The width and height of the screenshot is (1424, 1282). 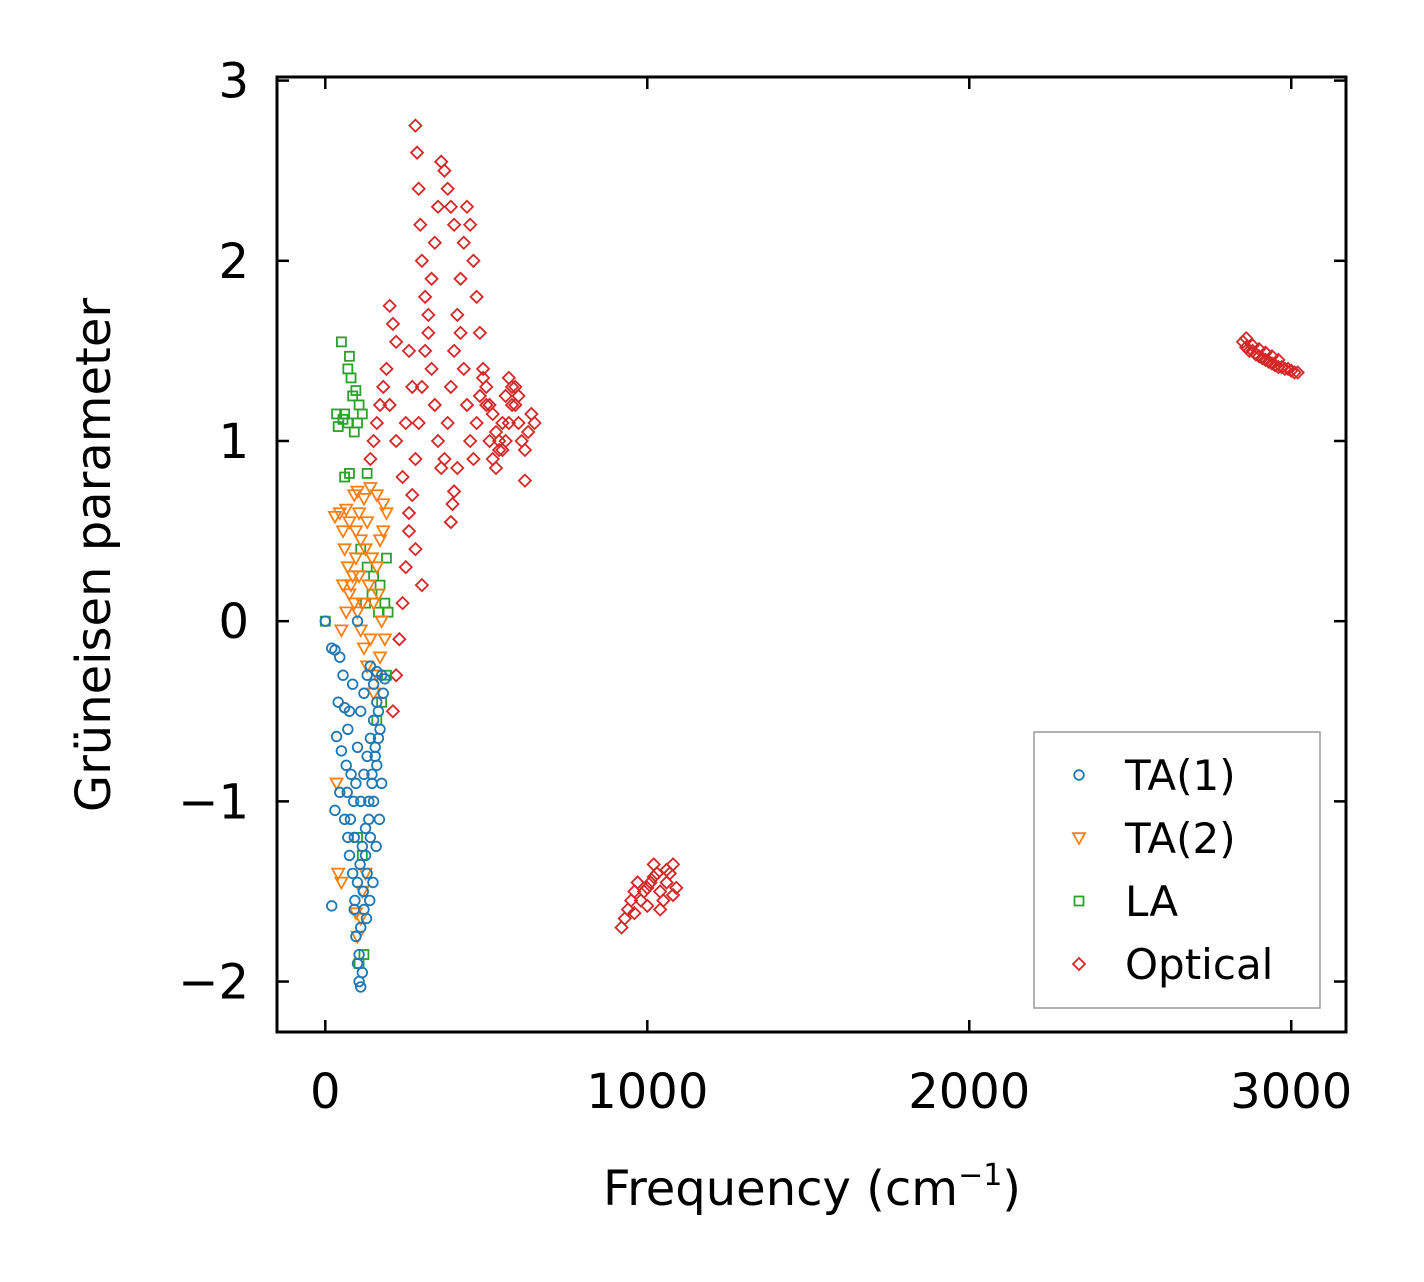 I want to click on legend-item: TA(1), so click(x=1154, y=775).